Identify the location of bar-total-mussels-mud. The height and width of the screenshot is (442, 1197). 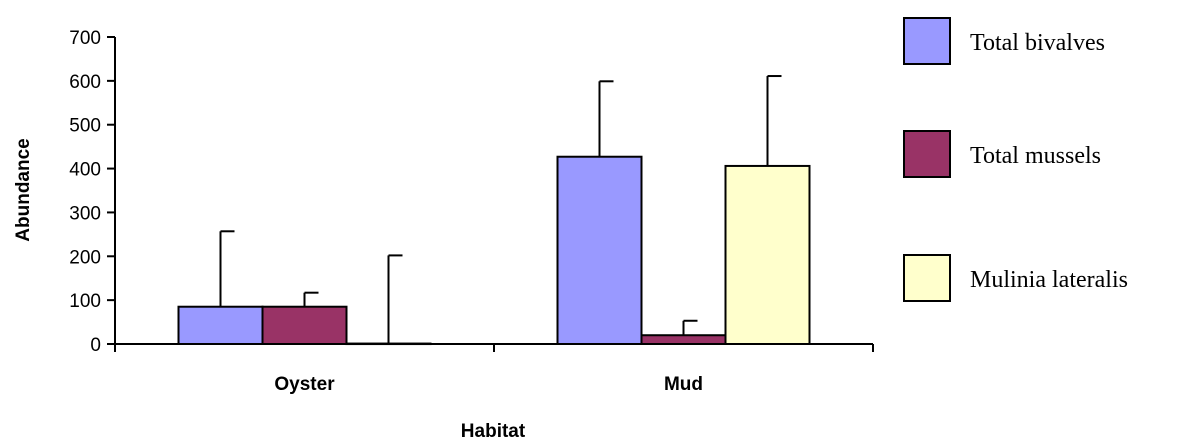
(683, 340).